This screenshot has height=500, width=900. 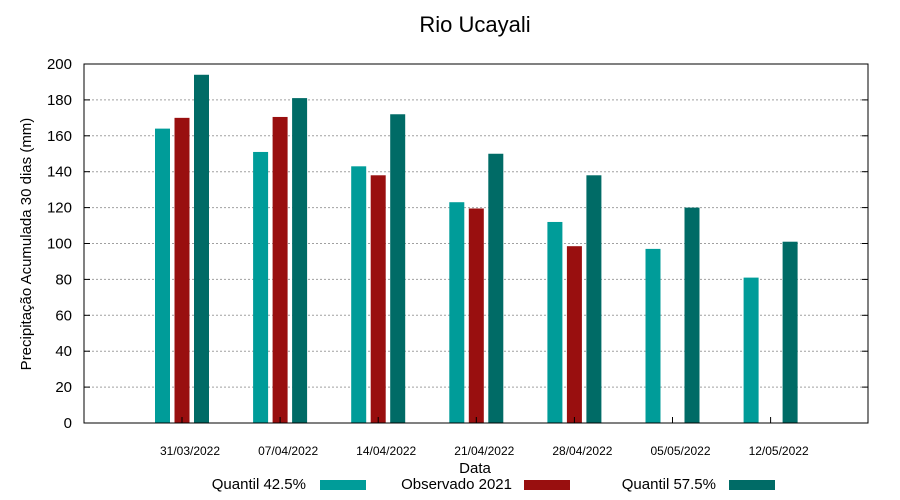 I want to click on y-tick-label: 200, so click(x=59, y=64).